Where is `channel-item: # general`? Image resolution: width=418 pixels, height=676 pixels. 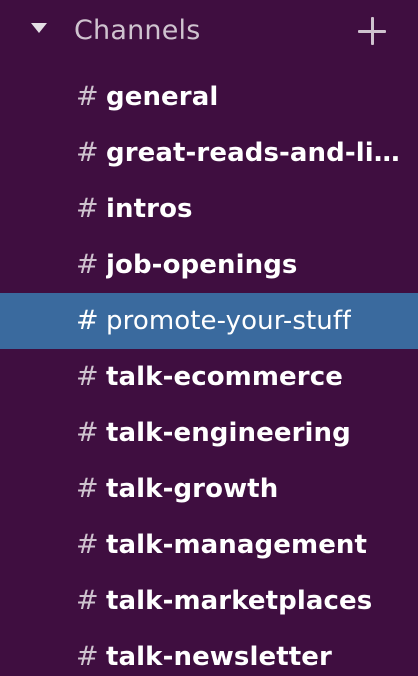 channel-item: # general is located at coordinates (209, 97).